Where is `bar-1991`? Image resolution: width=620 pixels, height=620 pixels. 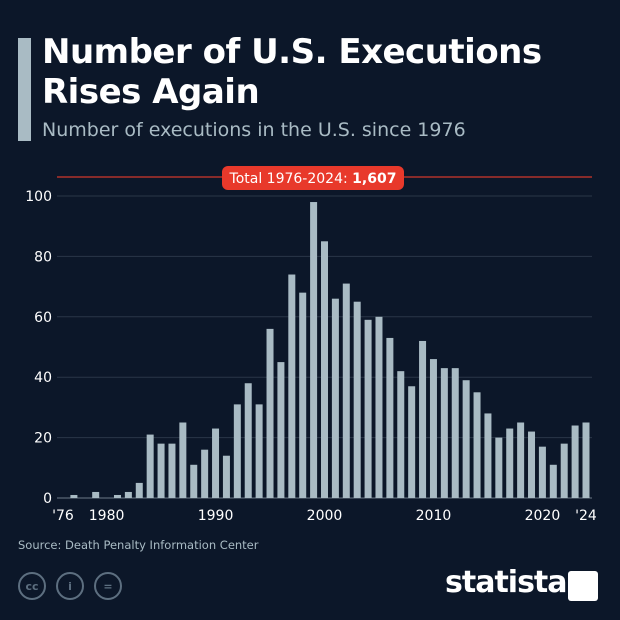 bar-1991 is located at coordinates (226, 476).